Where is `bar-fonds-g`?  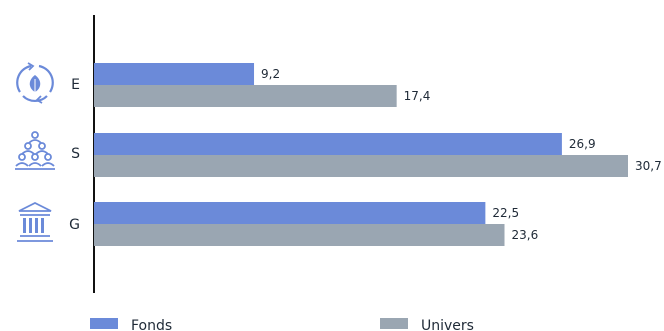 bar-fonds-g is located at coordinates (290, 213).